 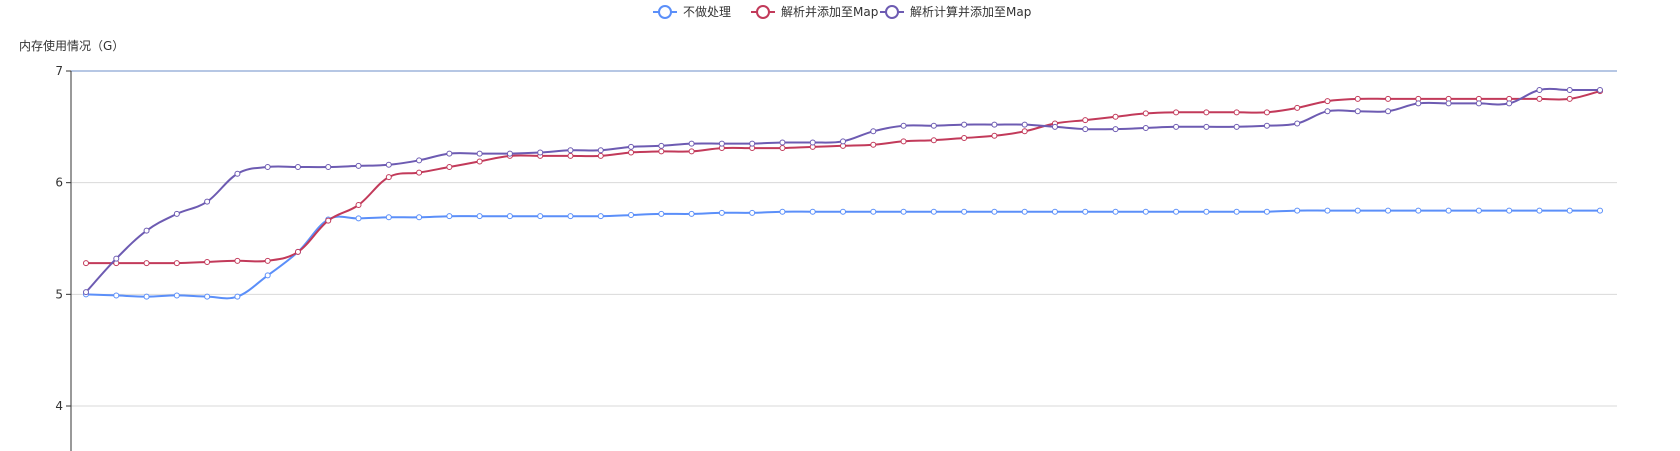 I want to click on legend: 不做处理 解析并添加至Map解析计算并添加至Map, so click(x=842, y=11).